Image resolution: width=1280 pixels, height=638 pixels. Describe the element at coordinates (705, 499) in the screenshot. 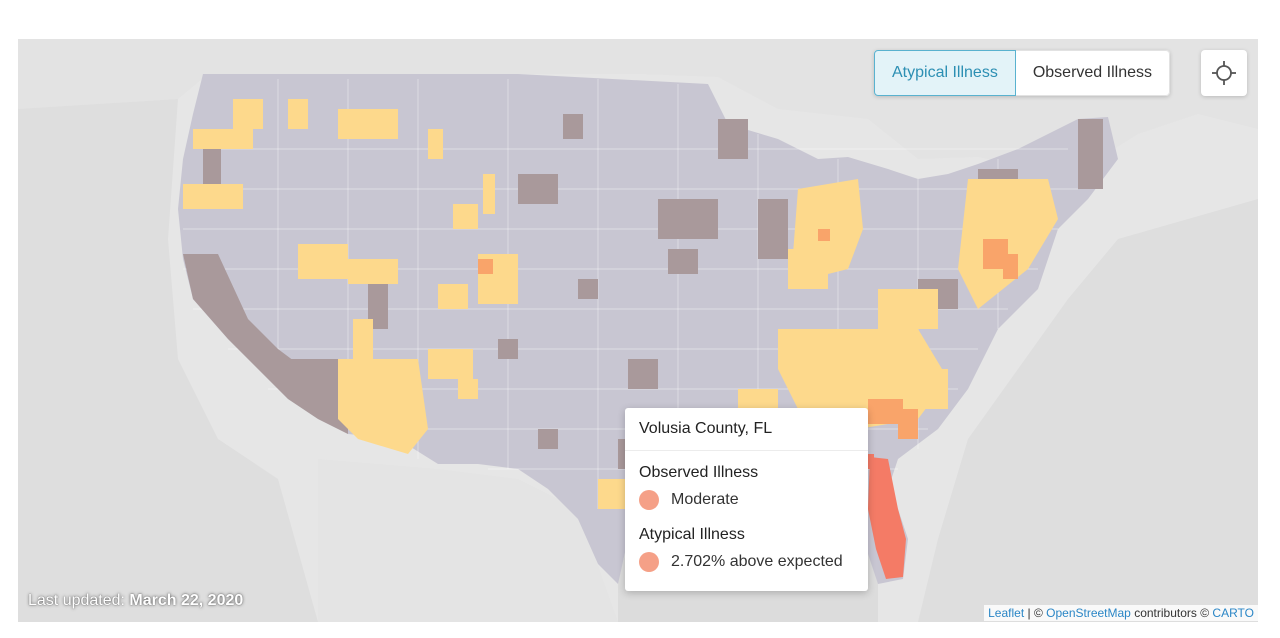

I see `observed-value: Moderate` at that location.